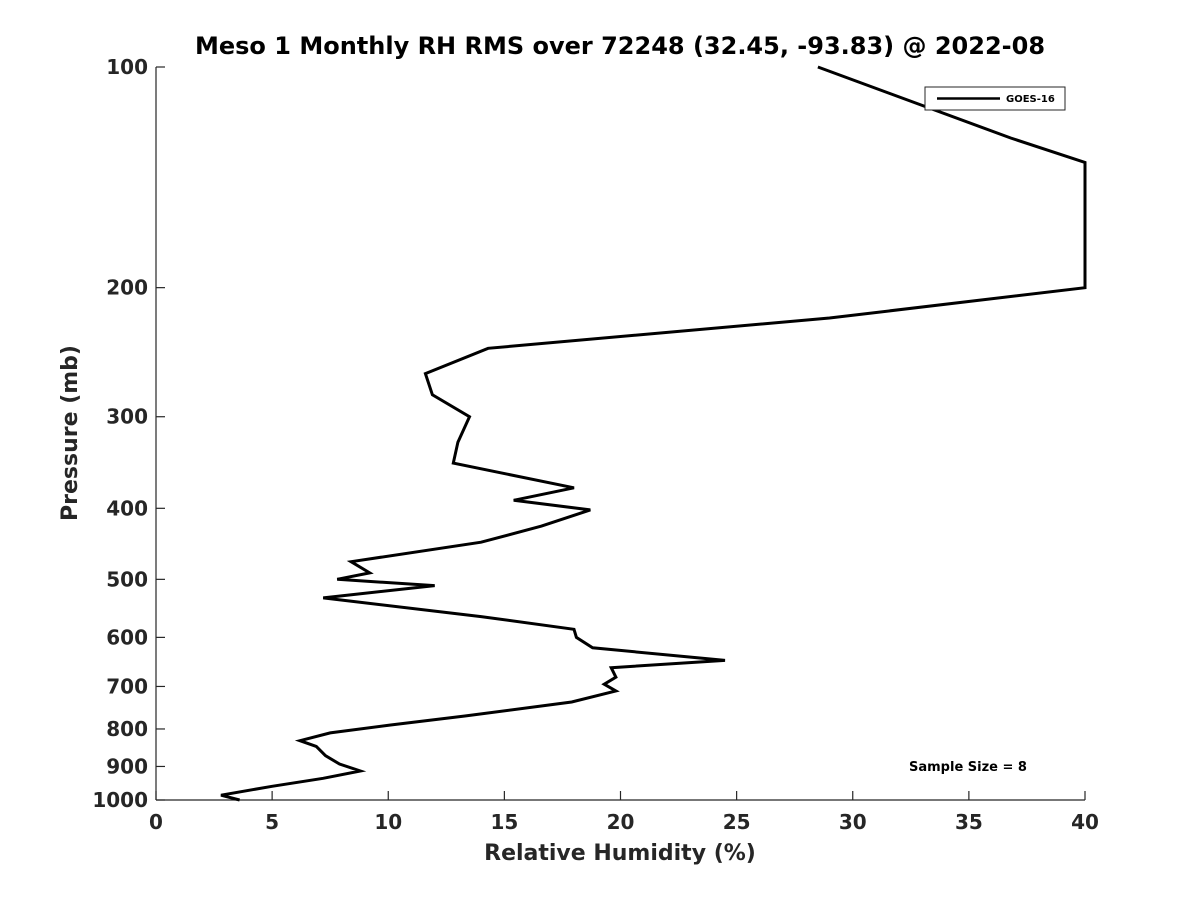  Describe the element at coordinates (969, 822) in the screenshot. I see `x-tick-label: 35` at that location.